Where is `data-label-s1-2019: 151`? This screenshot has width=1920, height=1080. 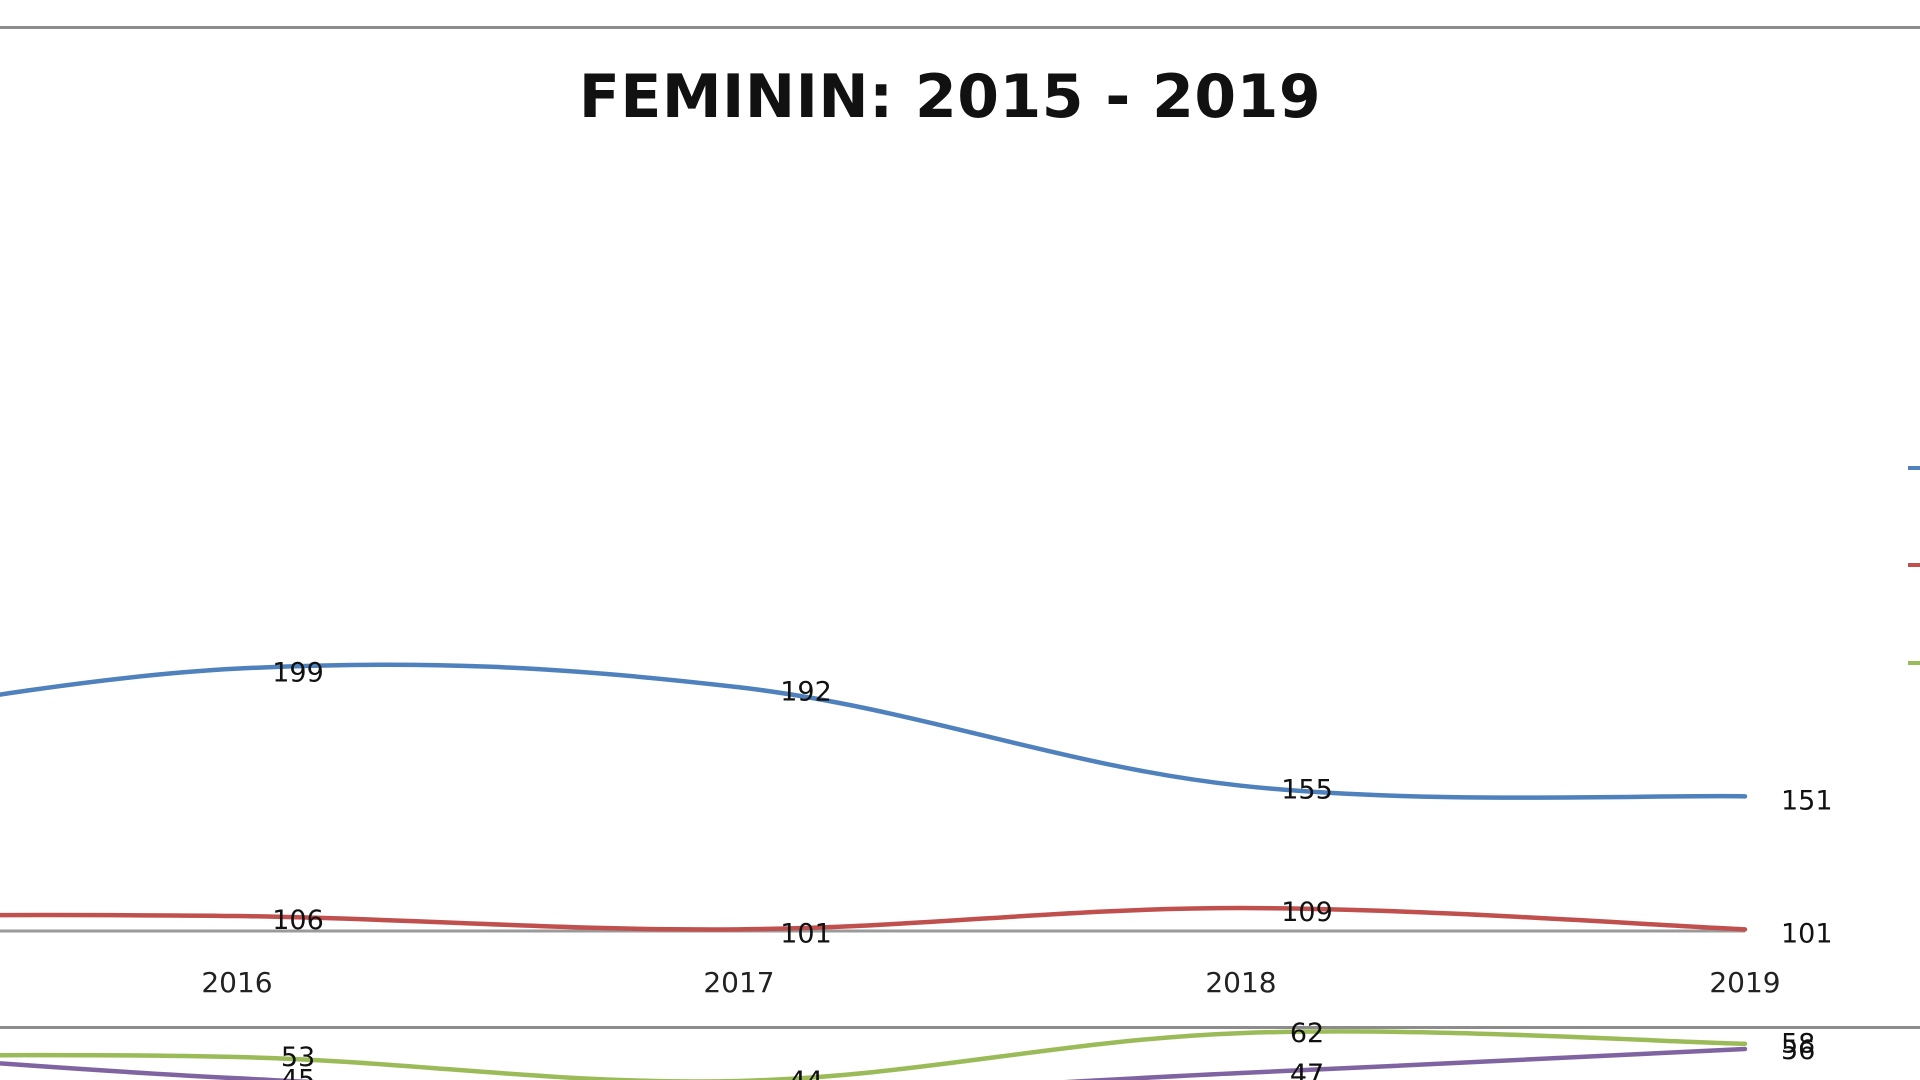 data-label-s1-2019: 151 is located at coordinates (1807, 800).